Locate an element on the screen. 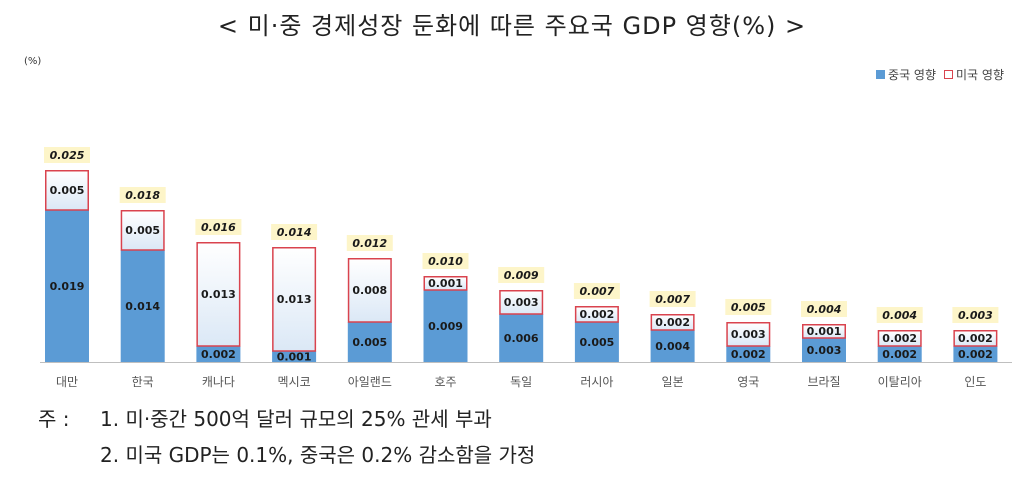 Image resolution: width=1024 pixels, height=478 pixels. label-us-12: 0.002 is located at coordinates (975, 338).